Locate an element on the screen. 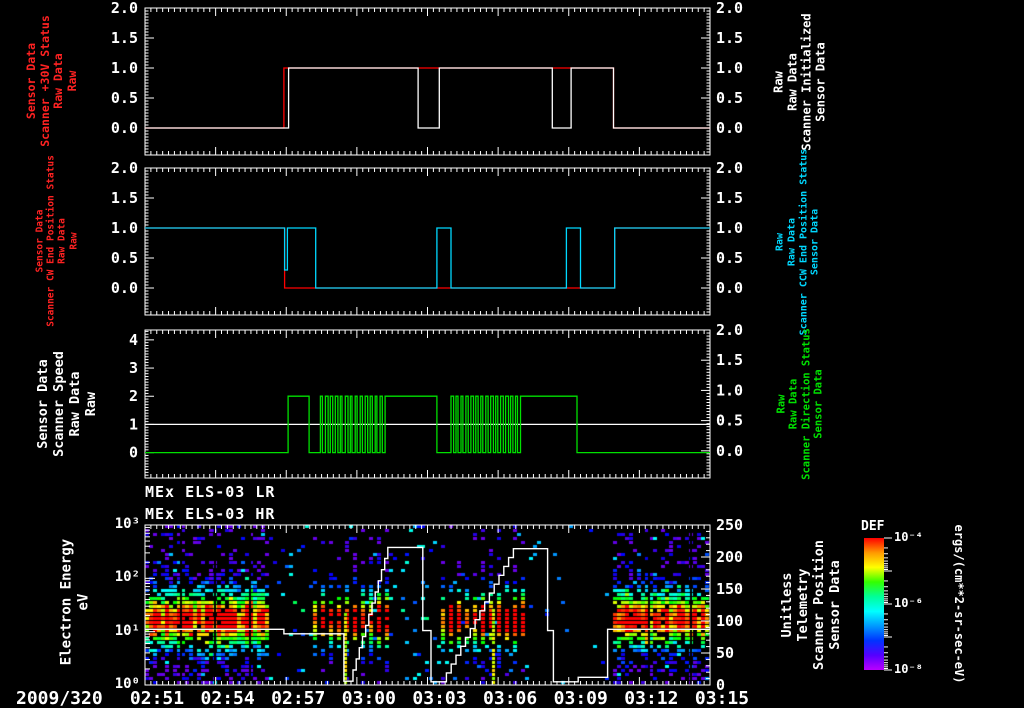 Image resolution: width=1024 pixels, height=708 pixels. time-tick-label: 02:57 is located at coordinates (298, 698).